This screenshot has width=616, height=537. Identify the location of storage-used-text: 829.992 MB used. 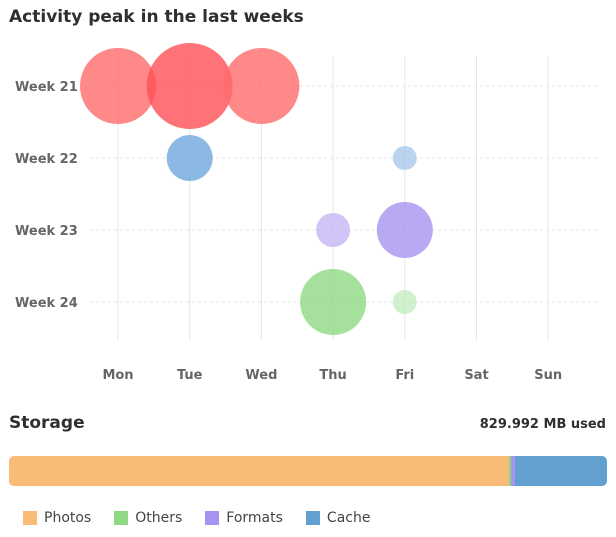
(542, 424).